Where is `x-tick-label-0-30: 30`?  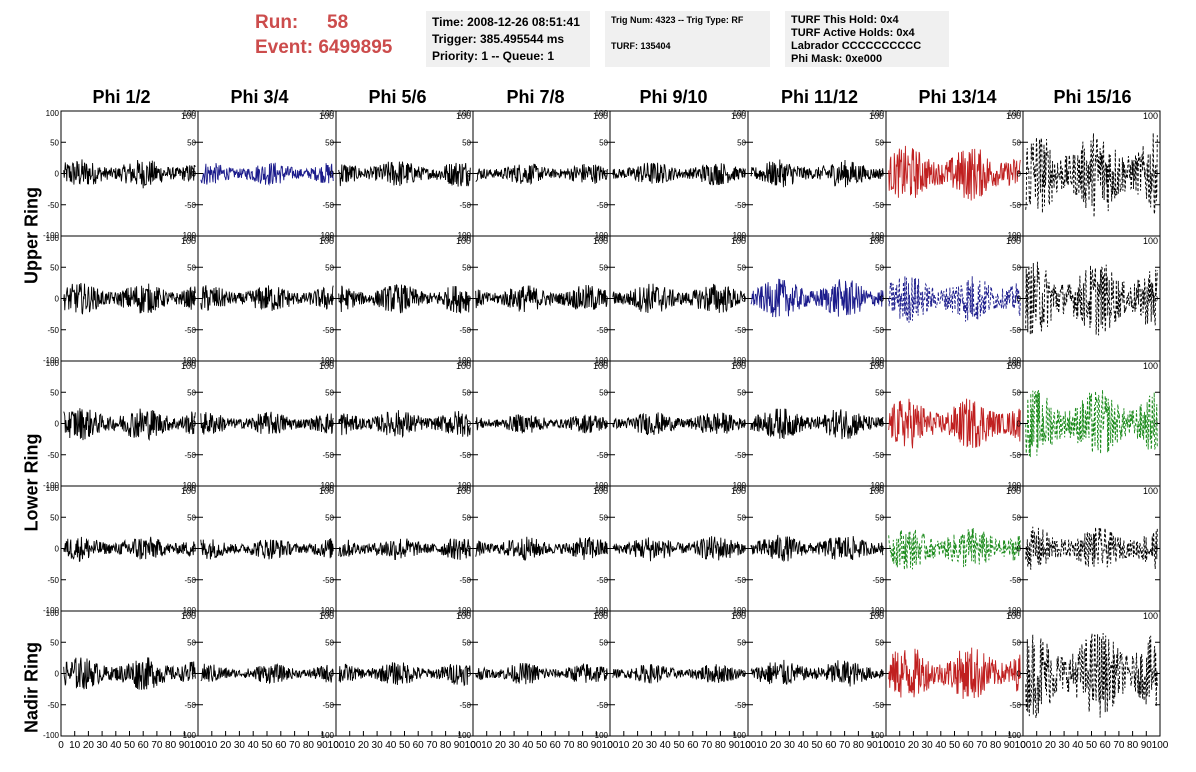 x-tick-label-0-30: 30 is located at coordinates (103, 745).